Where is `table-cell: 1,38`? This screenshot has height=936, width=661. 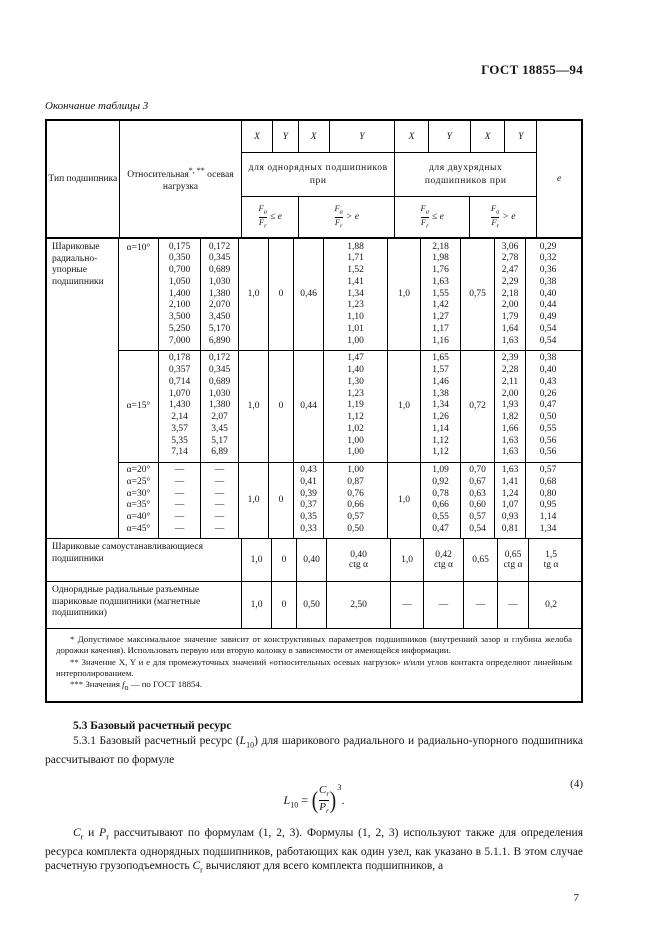 table-cell: 1,38 is located at coordinates (440, 393).